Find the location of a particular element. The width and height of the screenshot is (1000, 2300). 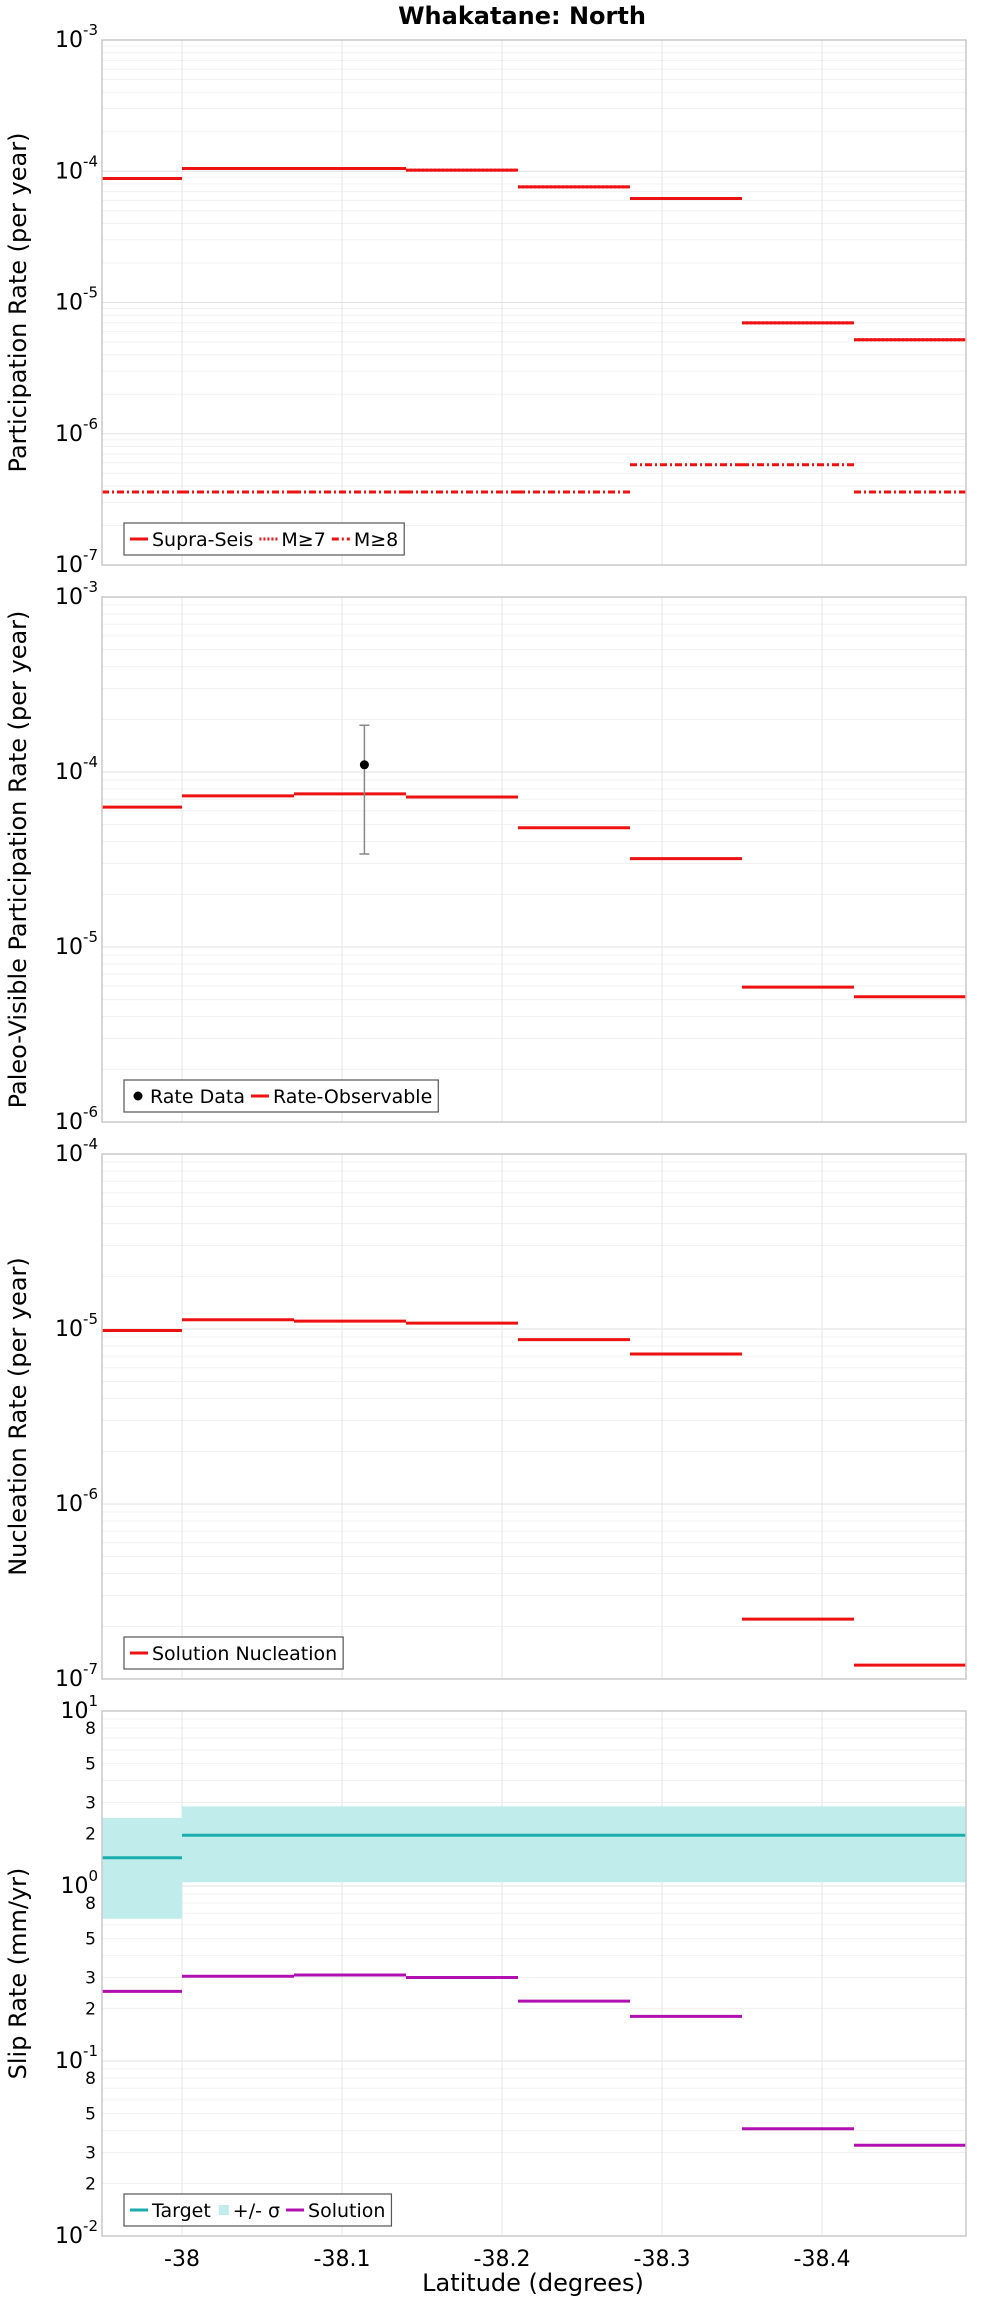

legend: Solution Nucleation is located at coordinates (233, 1653).